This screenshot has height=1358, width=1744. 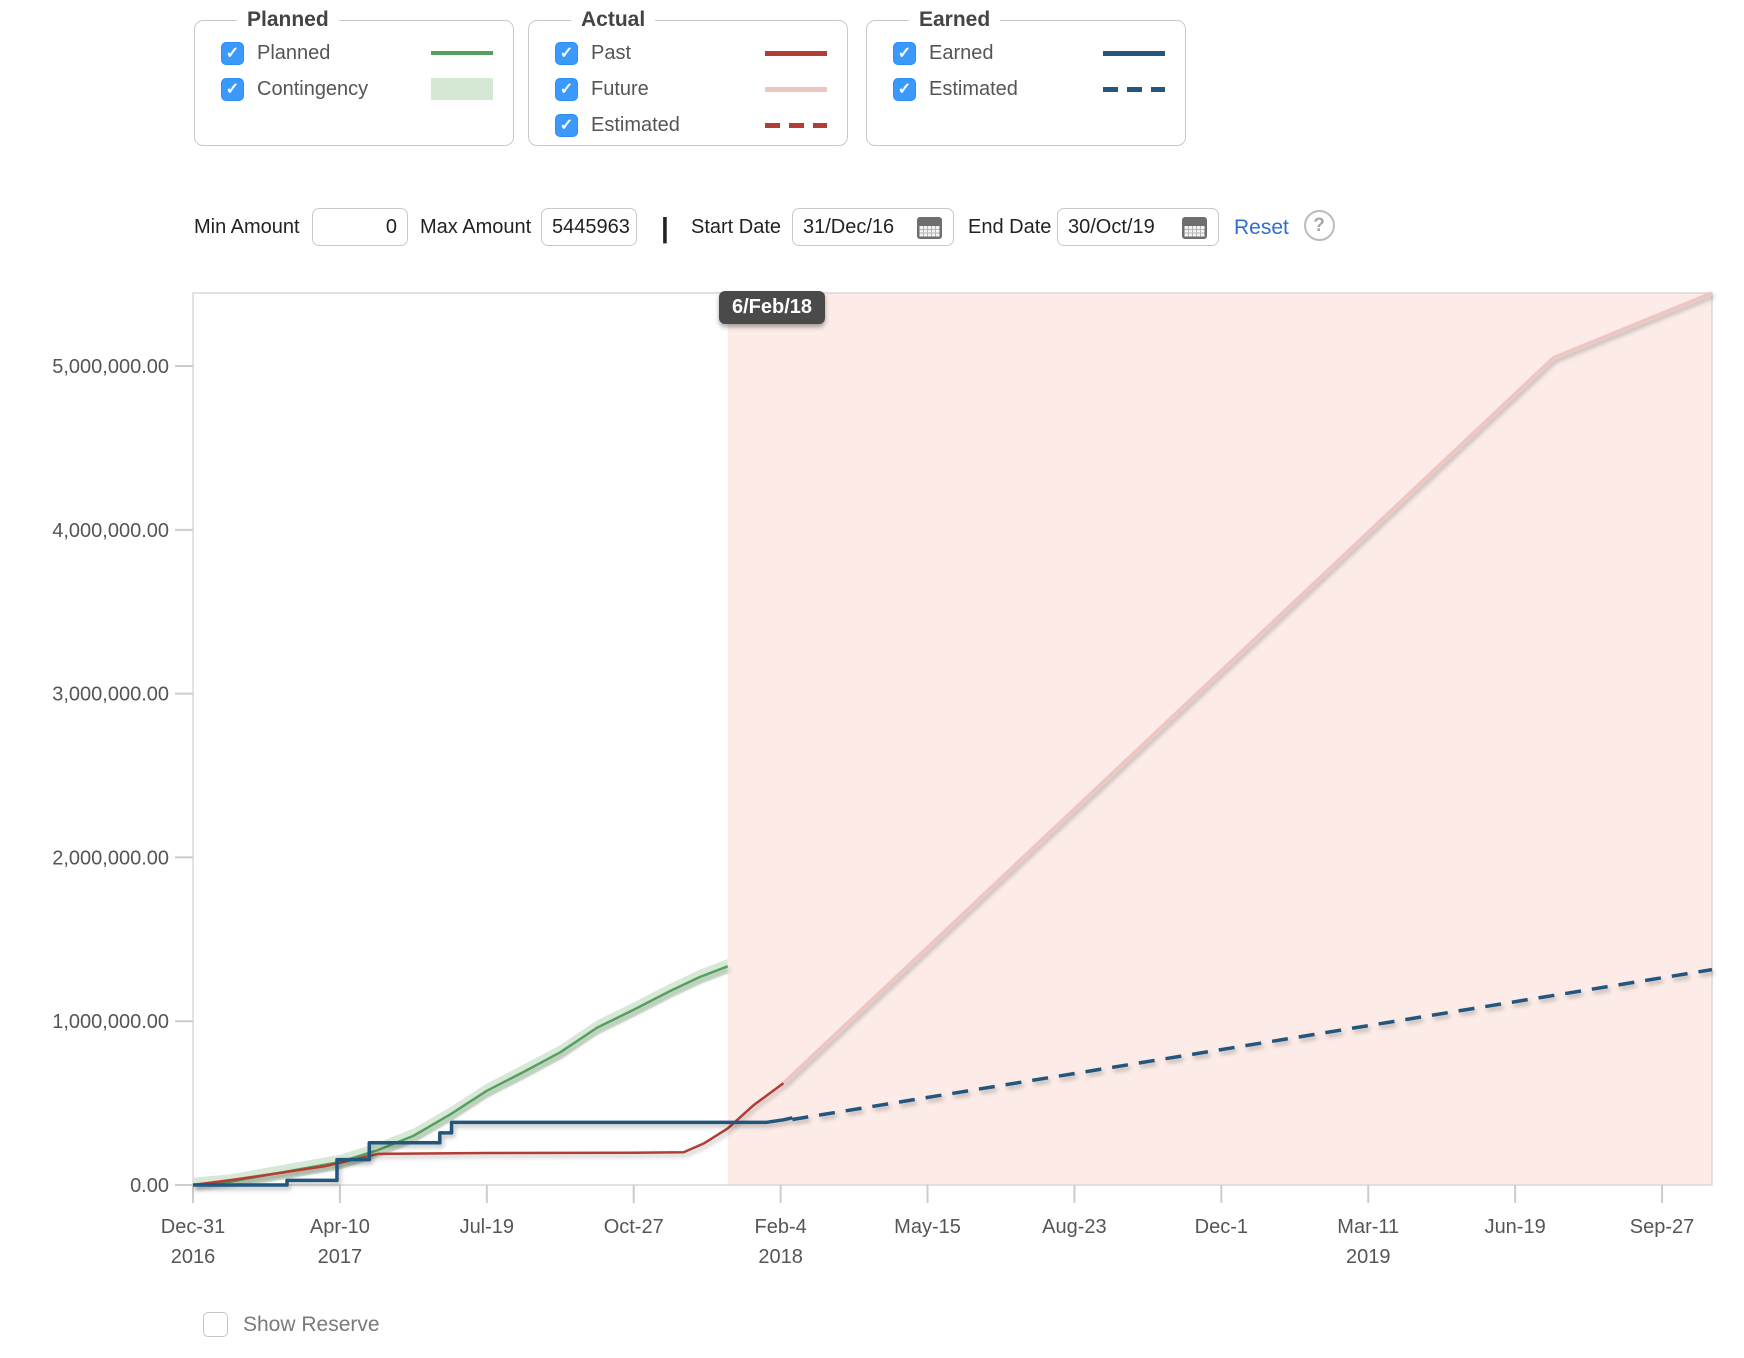 What do you see at coordinates (493, 1151) in the screenshot?
I see `series-earned-line` at bounding box center [493, 1151].